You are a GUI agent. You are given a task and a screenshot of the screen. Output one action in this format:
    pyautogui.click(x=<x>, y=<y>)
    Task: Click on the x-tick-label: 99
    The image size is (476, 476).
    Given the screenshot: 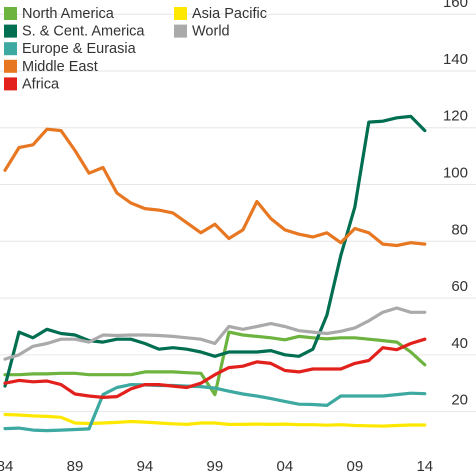 What is the action you would take?
    pyautogui.click(x=215, y=466)
    